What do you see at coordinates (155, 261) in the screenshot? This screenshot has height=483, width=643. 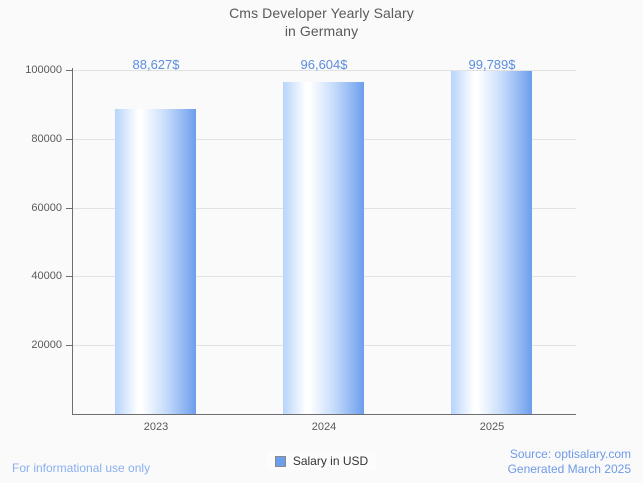 I see `bar-2023` at bounding box center [155, 261].